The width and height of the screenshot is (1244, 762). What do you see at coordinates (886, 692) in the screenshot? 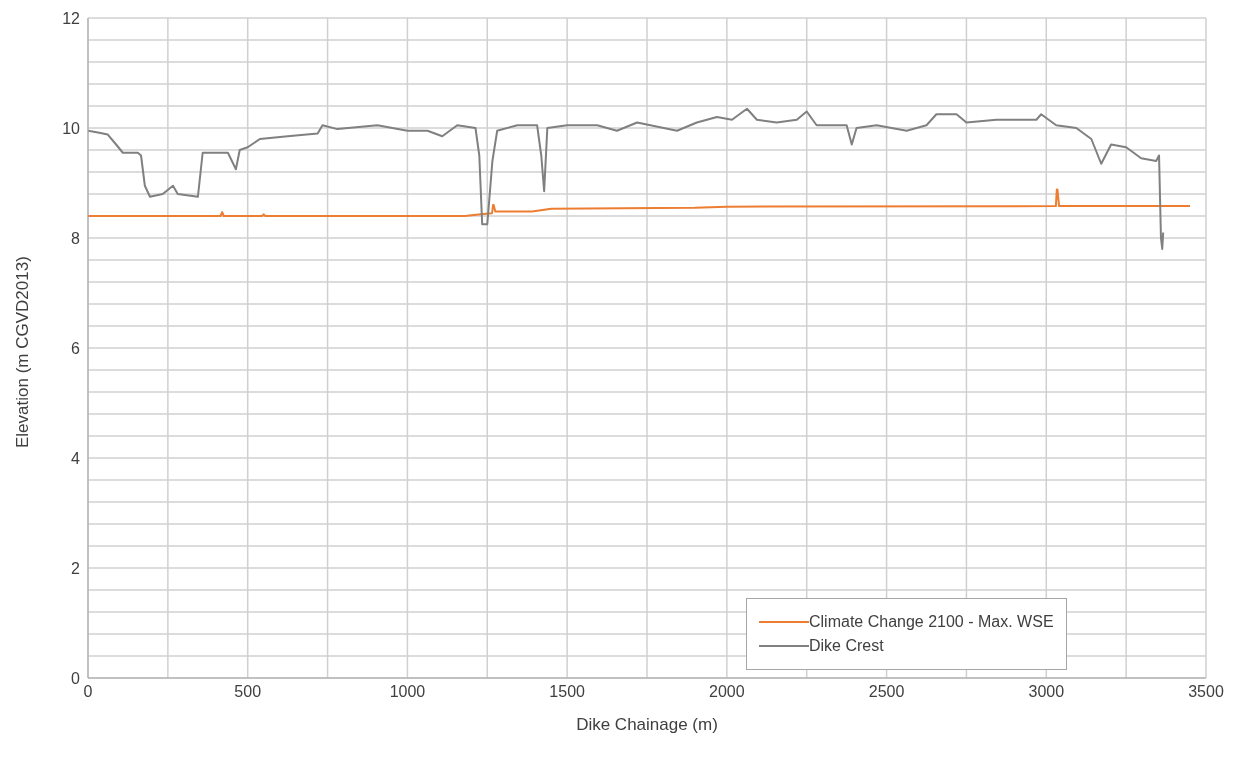
I see `x-tick-label: 2500` at bounding box center [886, 692].